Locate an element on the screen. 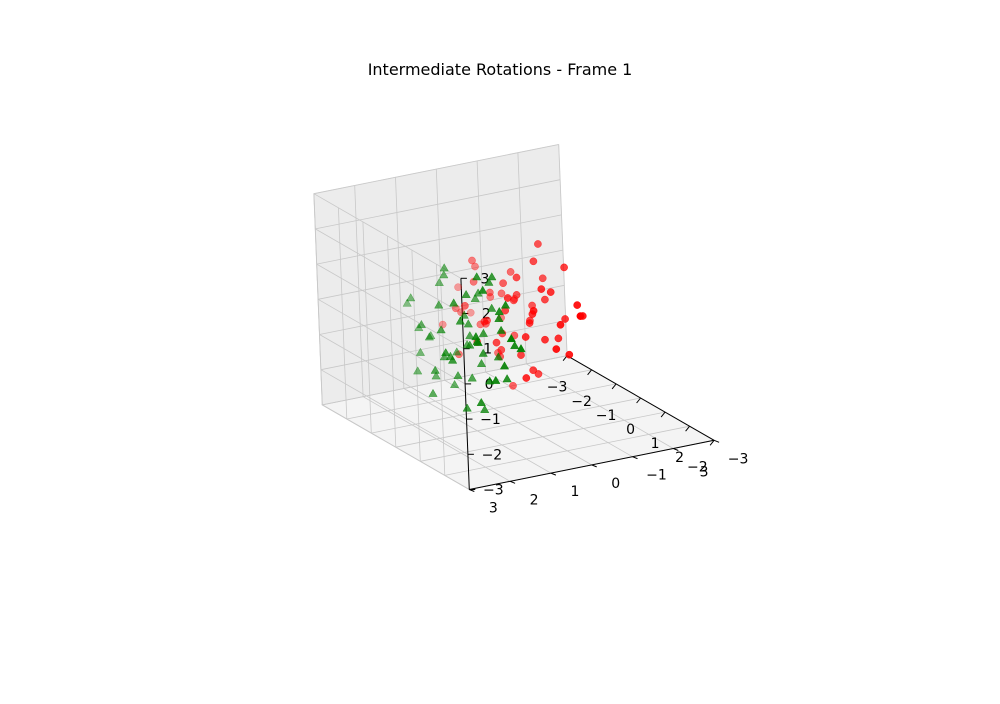  x-tick-label: −2 is located at coordinates (581, 402).